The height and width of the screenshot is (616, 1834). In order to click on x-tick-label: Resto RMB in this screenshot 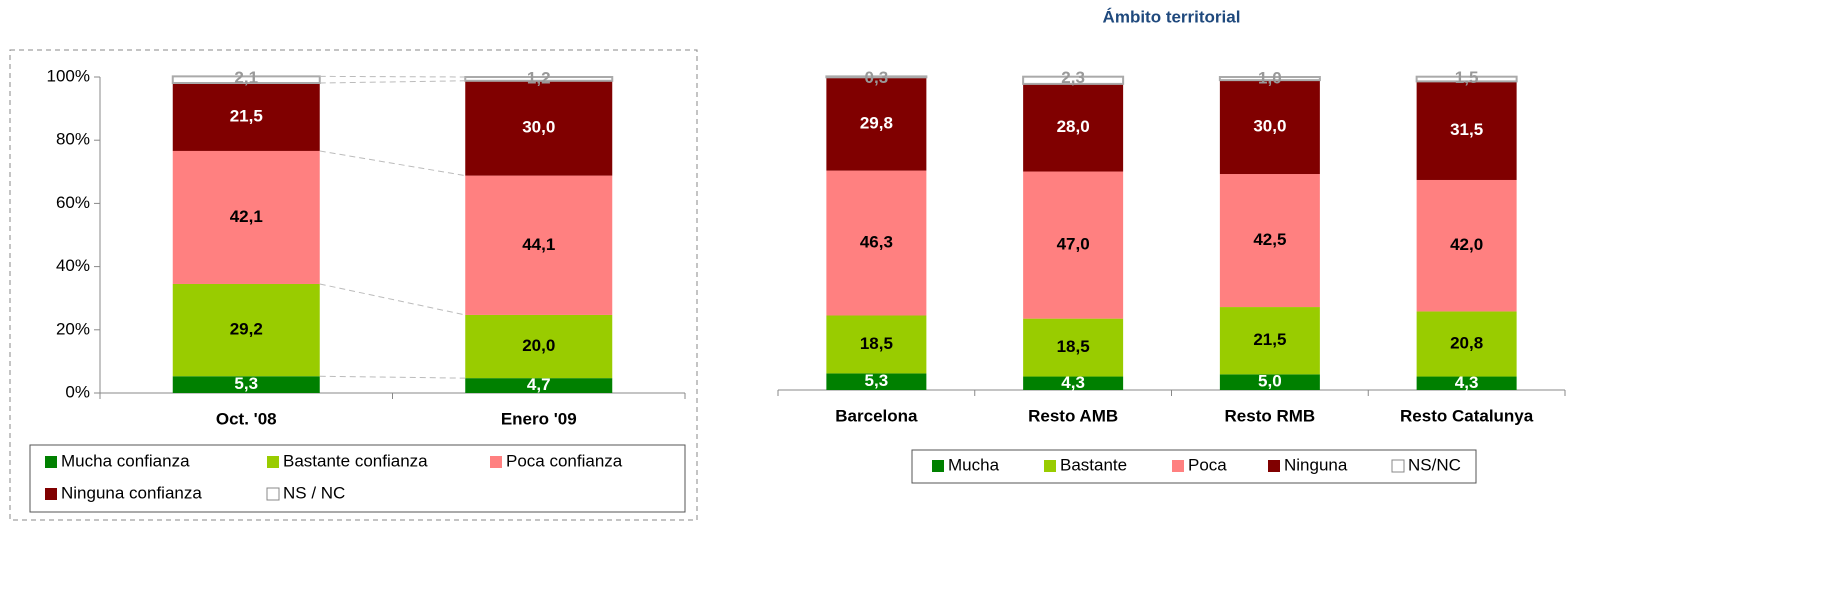, I will do `click(1270, 415)`.